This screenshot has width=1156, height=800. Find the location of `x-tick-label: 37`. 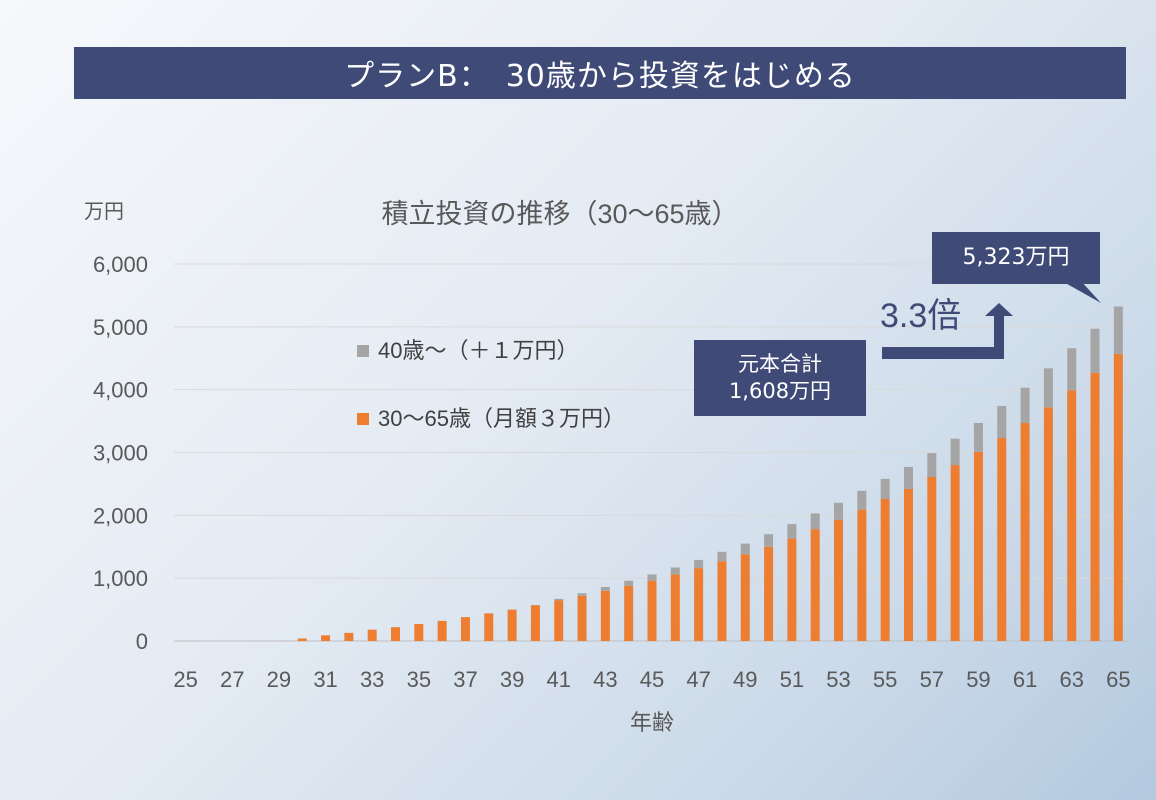

x-tick-label: 37 is located at coordinates (465, 679).